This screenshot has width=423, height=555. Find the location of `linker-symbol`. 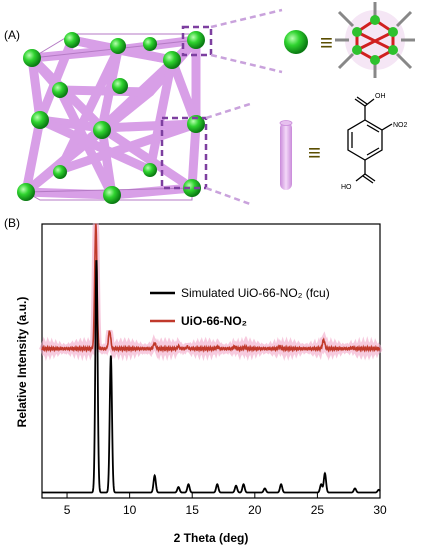

linker-symbol is located at coordinates (286, 155).